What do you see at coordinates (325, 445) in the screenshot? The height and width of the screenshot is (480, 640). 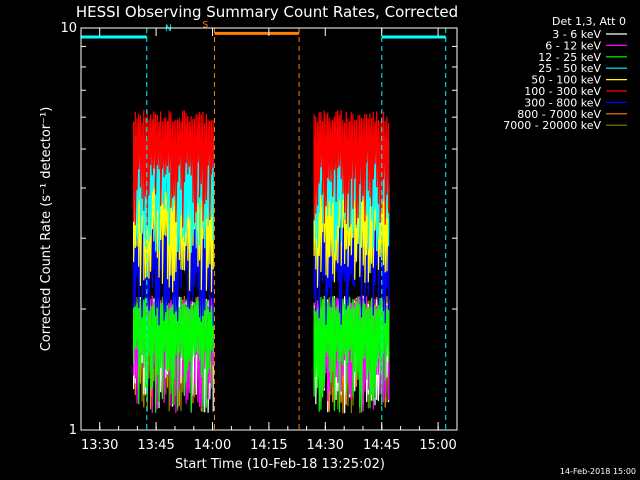 I see `x-tick-label-4: 14:30` at bounding box center [325, 445].